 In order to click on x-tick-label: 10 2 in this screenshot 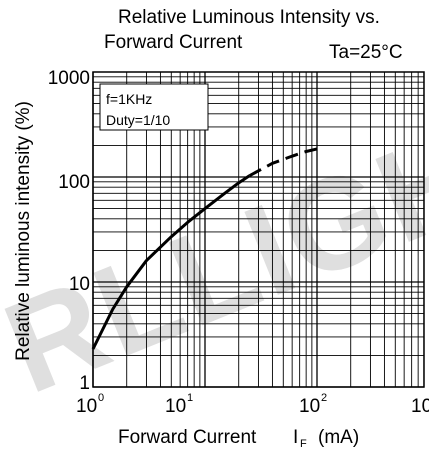, I will do `click(313, 404)`.